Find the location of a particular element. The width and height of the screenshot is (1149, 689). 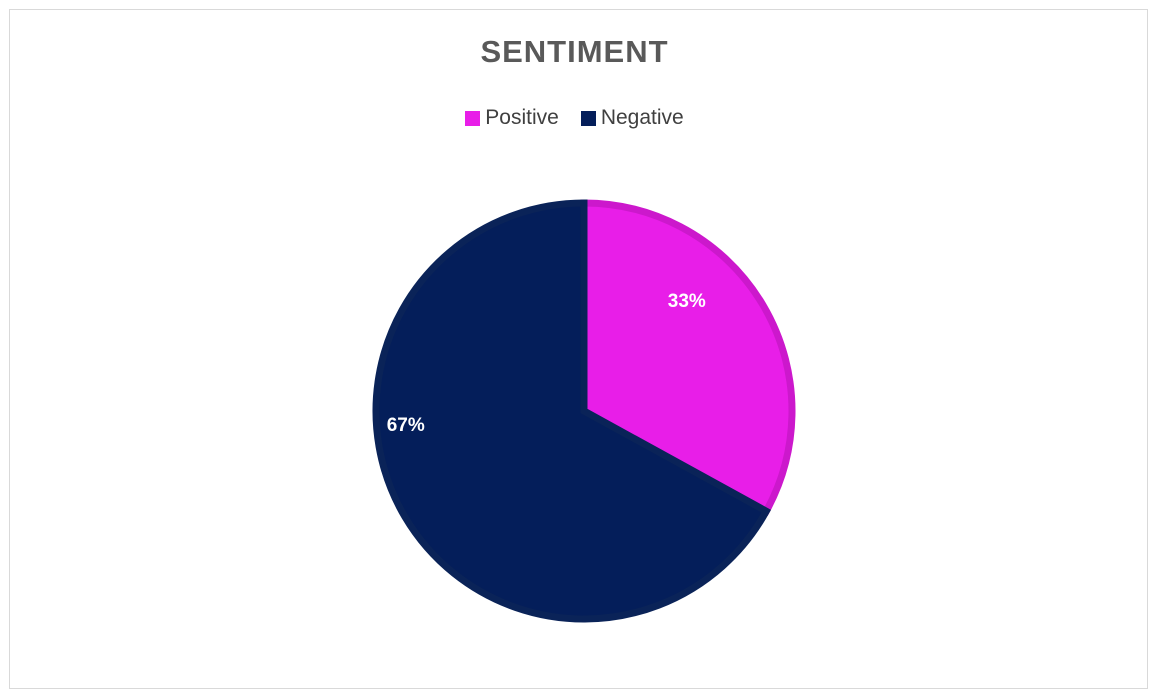

legend-item-positive: Positive is located at coordinates (512, 118).